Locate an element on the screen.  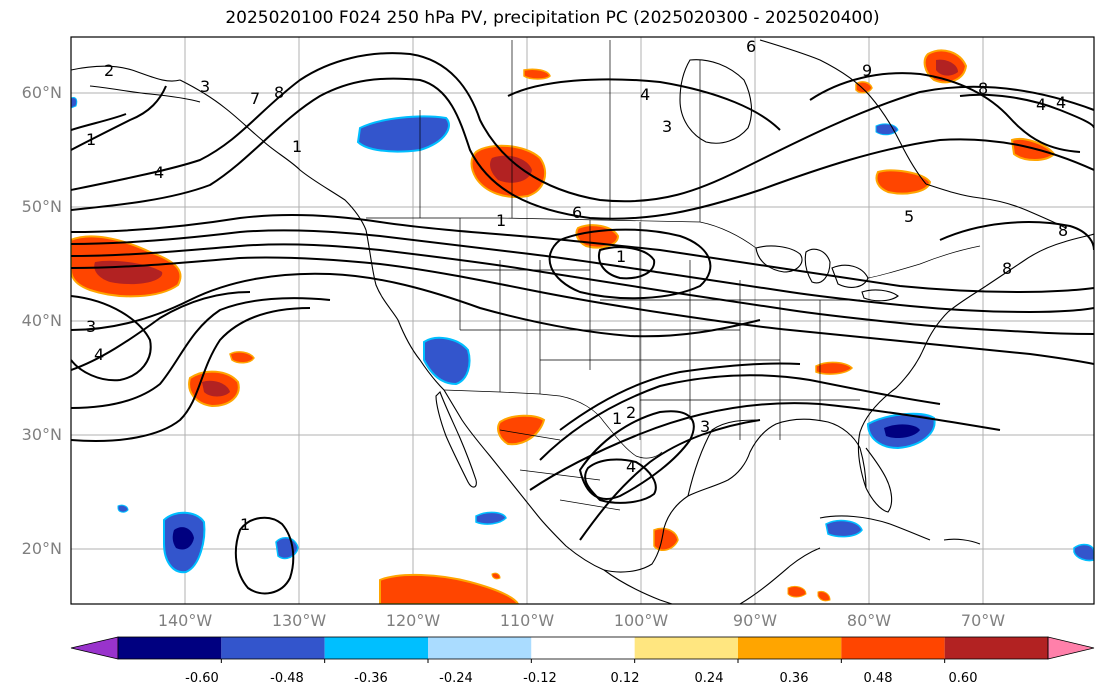
precip-positive-core is located at coordinates (216, 388).